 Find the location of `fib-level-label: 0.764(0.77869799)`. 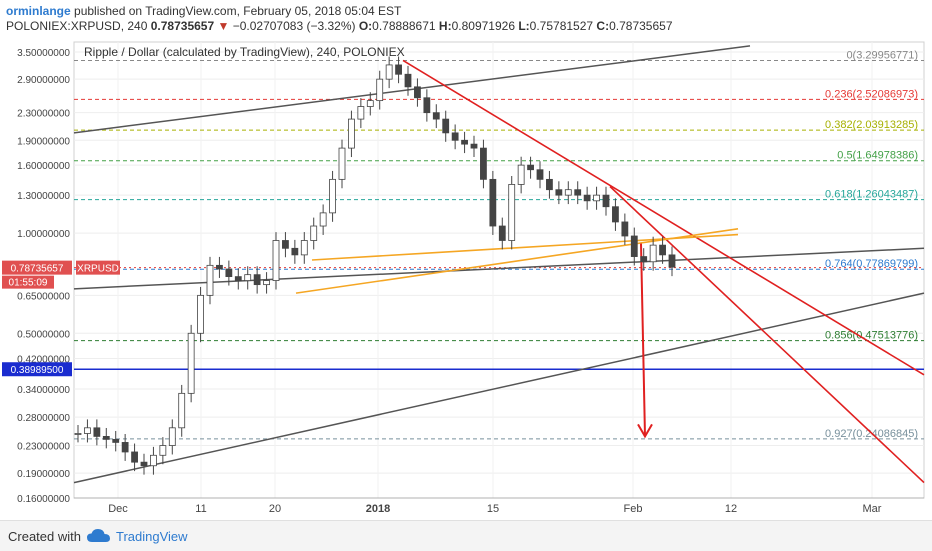

fib-level-label: 0.764(0.77869799) is located at coordinates (871, 264).